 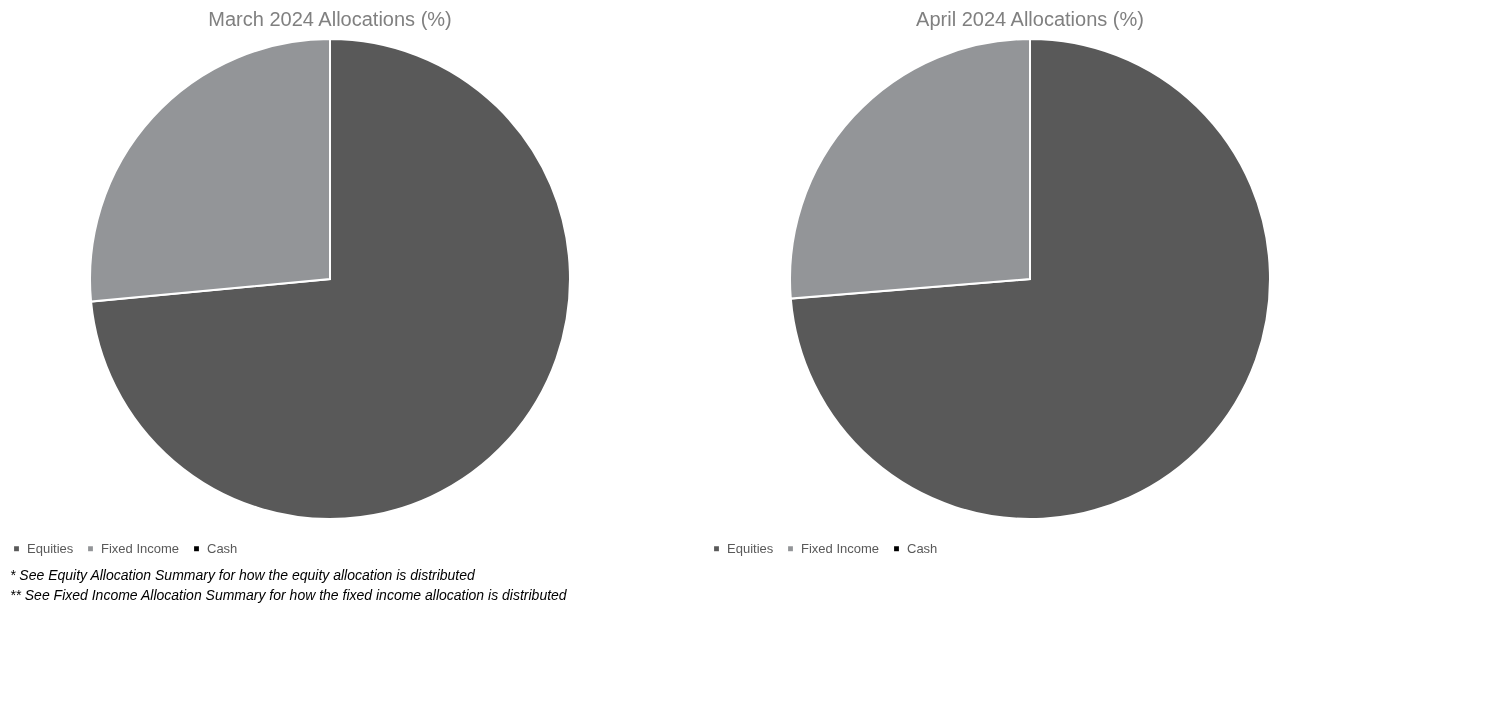 I want to click on chart-title: March 2024 Allocations (%), so click(x=330, y=19).